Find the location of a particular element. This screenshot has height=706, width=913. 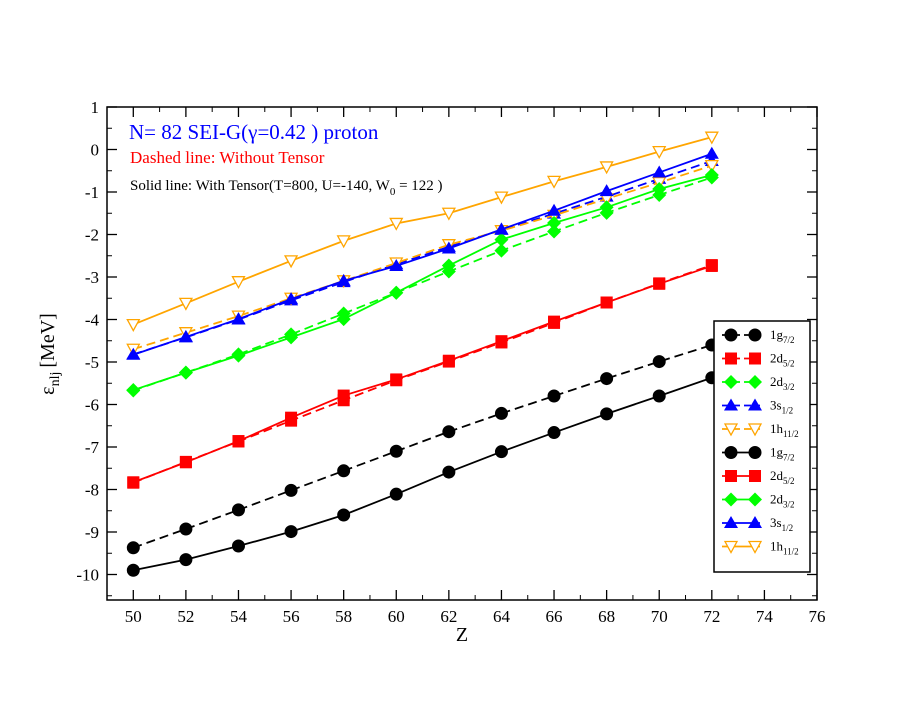

legend-label-subscript: 3/2 is located at coordinates (789, 387).